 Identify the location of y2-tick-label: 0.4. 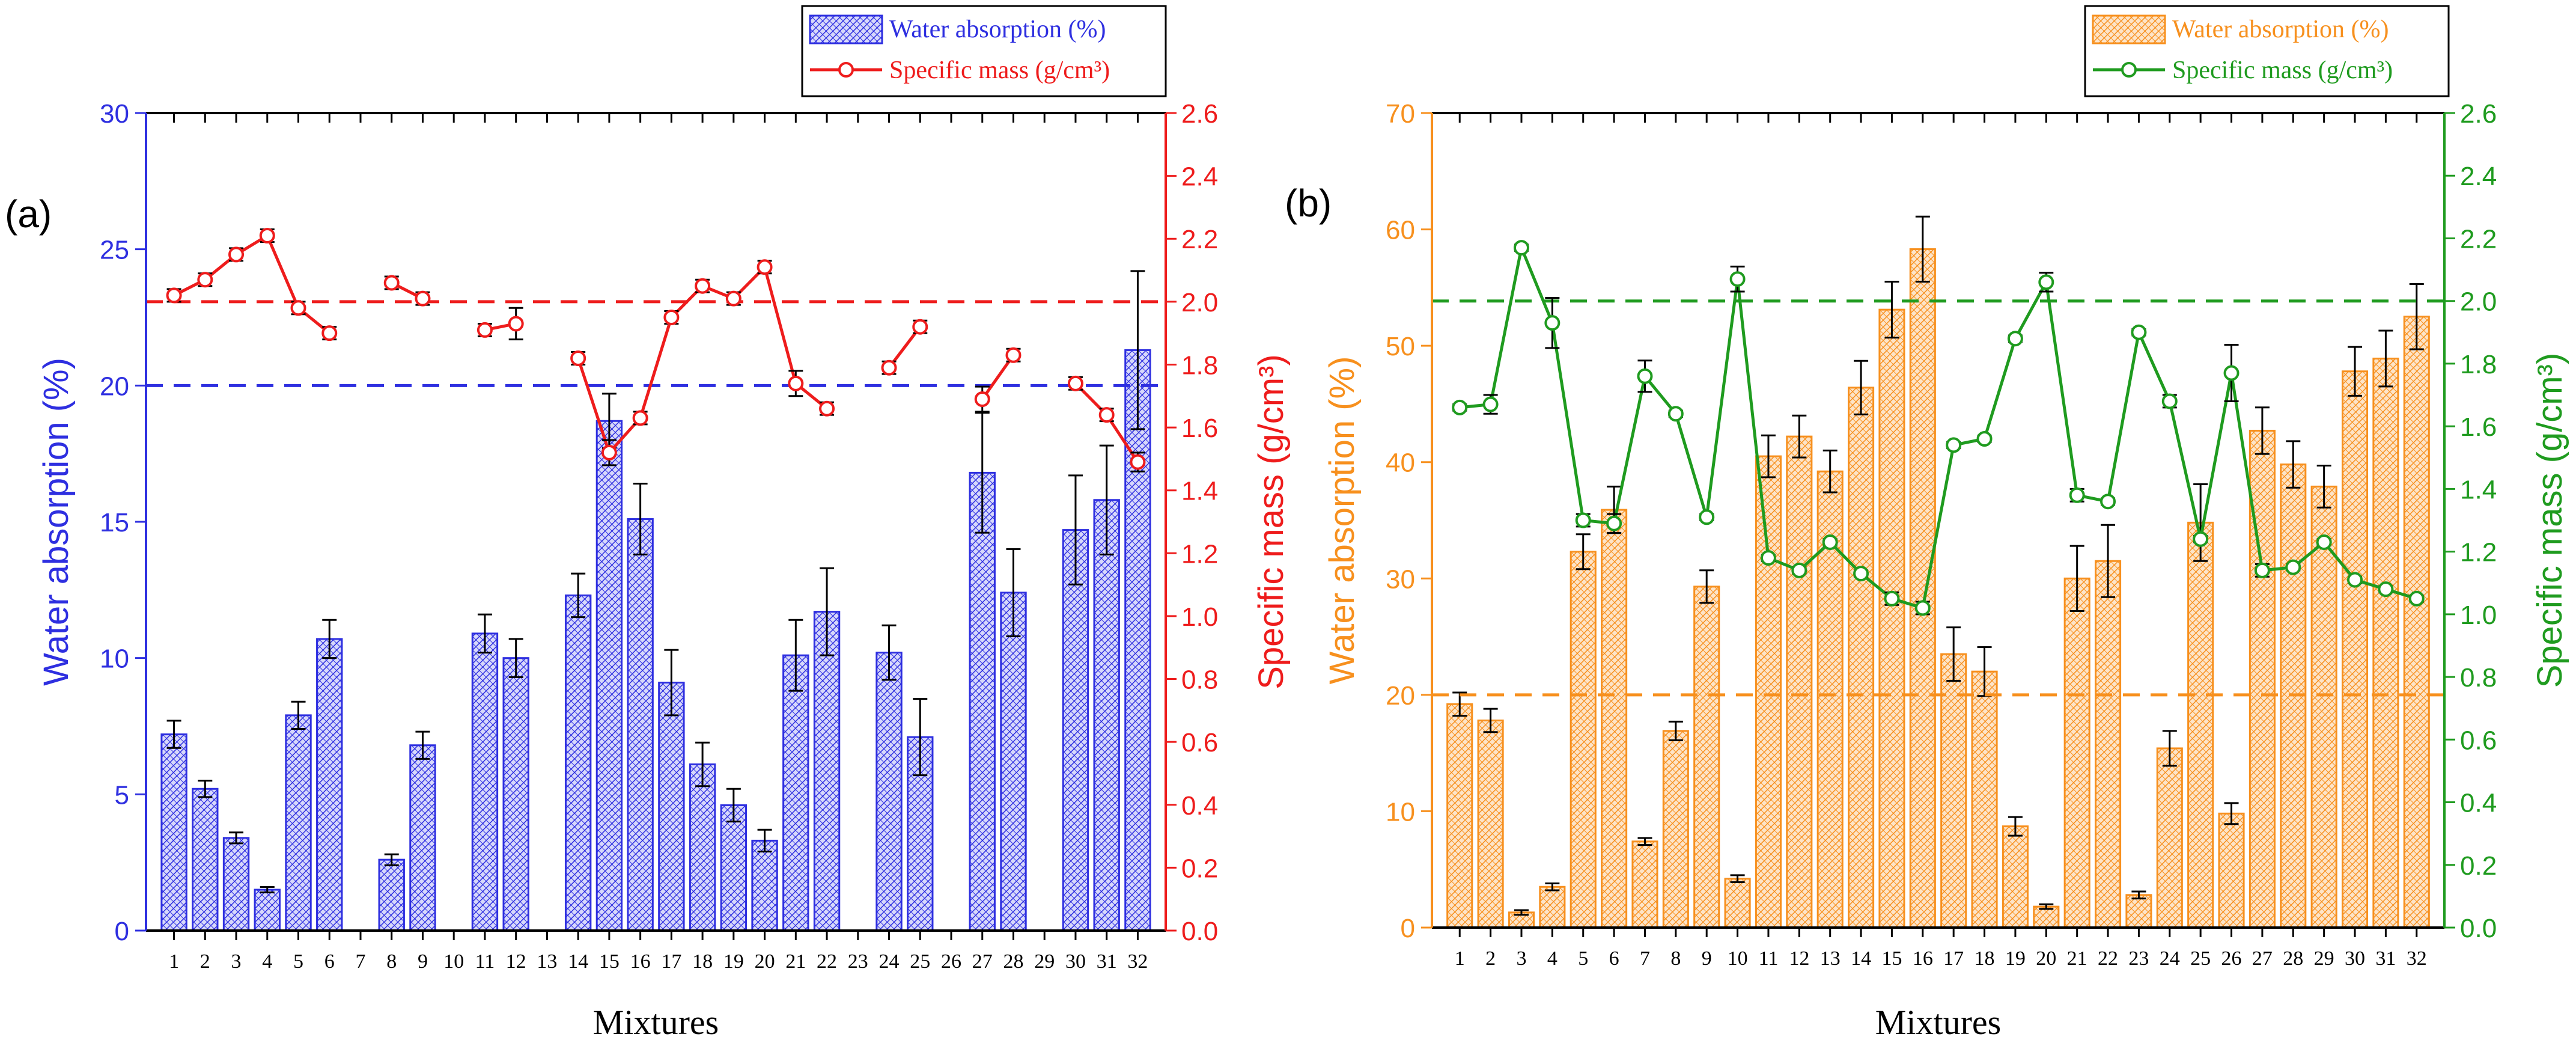
(1199, 806).